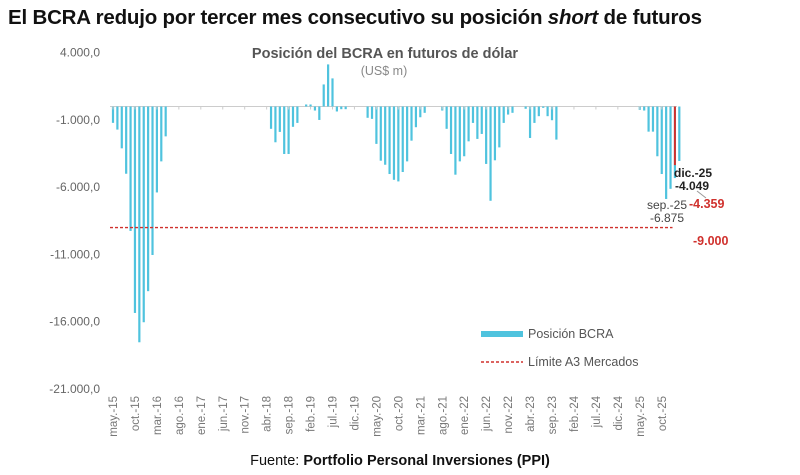 The height and width of the screenshot is (475, 800). What do you see at coordinates (509, 415) in the screenshot?
I see `x-tick-label: nov.-22` at bounding box center [509, 415].